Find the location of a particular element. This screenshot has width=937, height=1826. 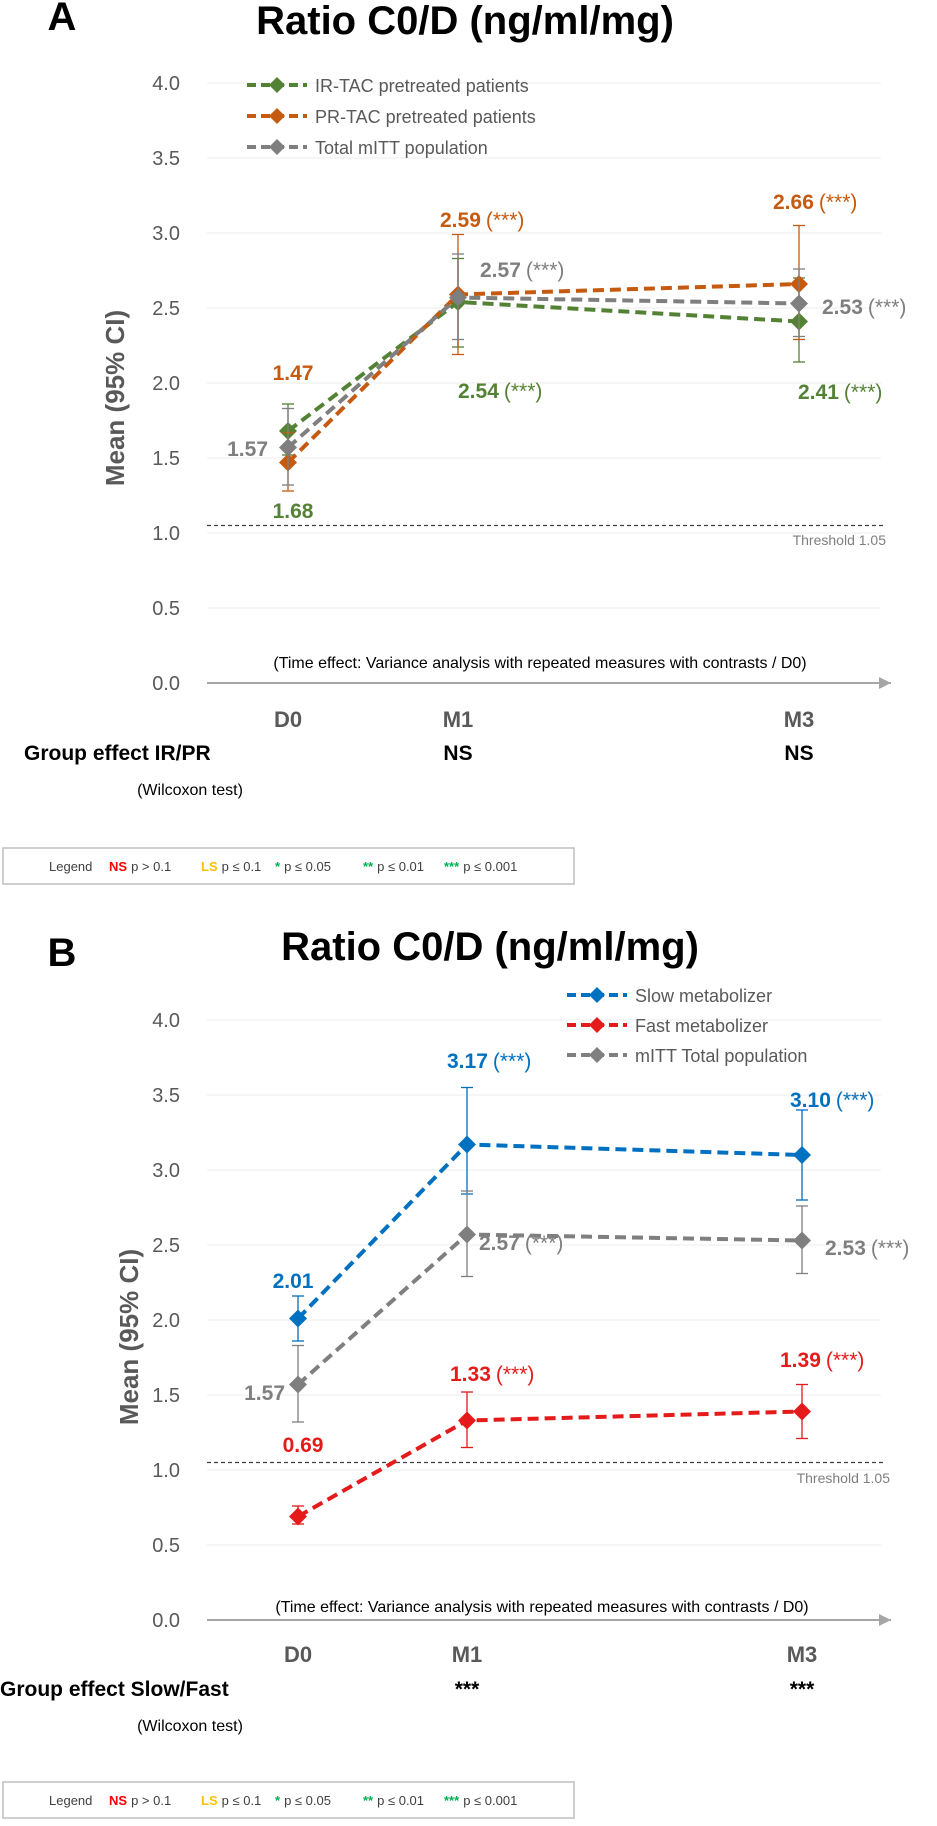

panel-letter: B is located at coordinates (62, 953).